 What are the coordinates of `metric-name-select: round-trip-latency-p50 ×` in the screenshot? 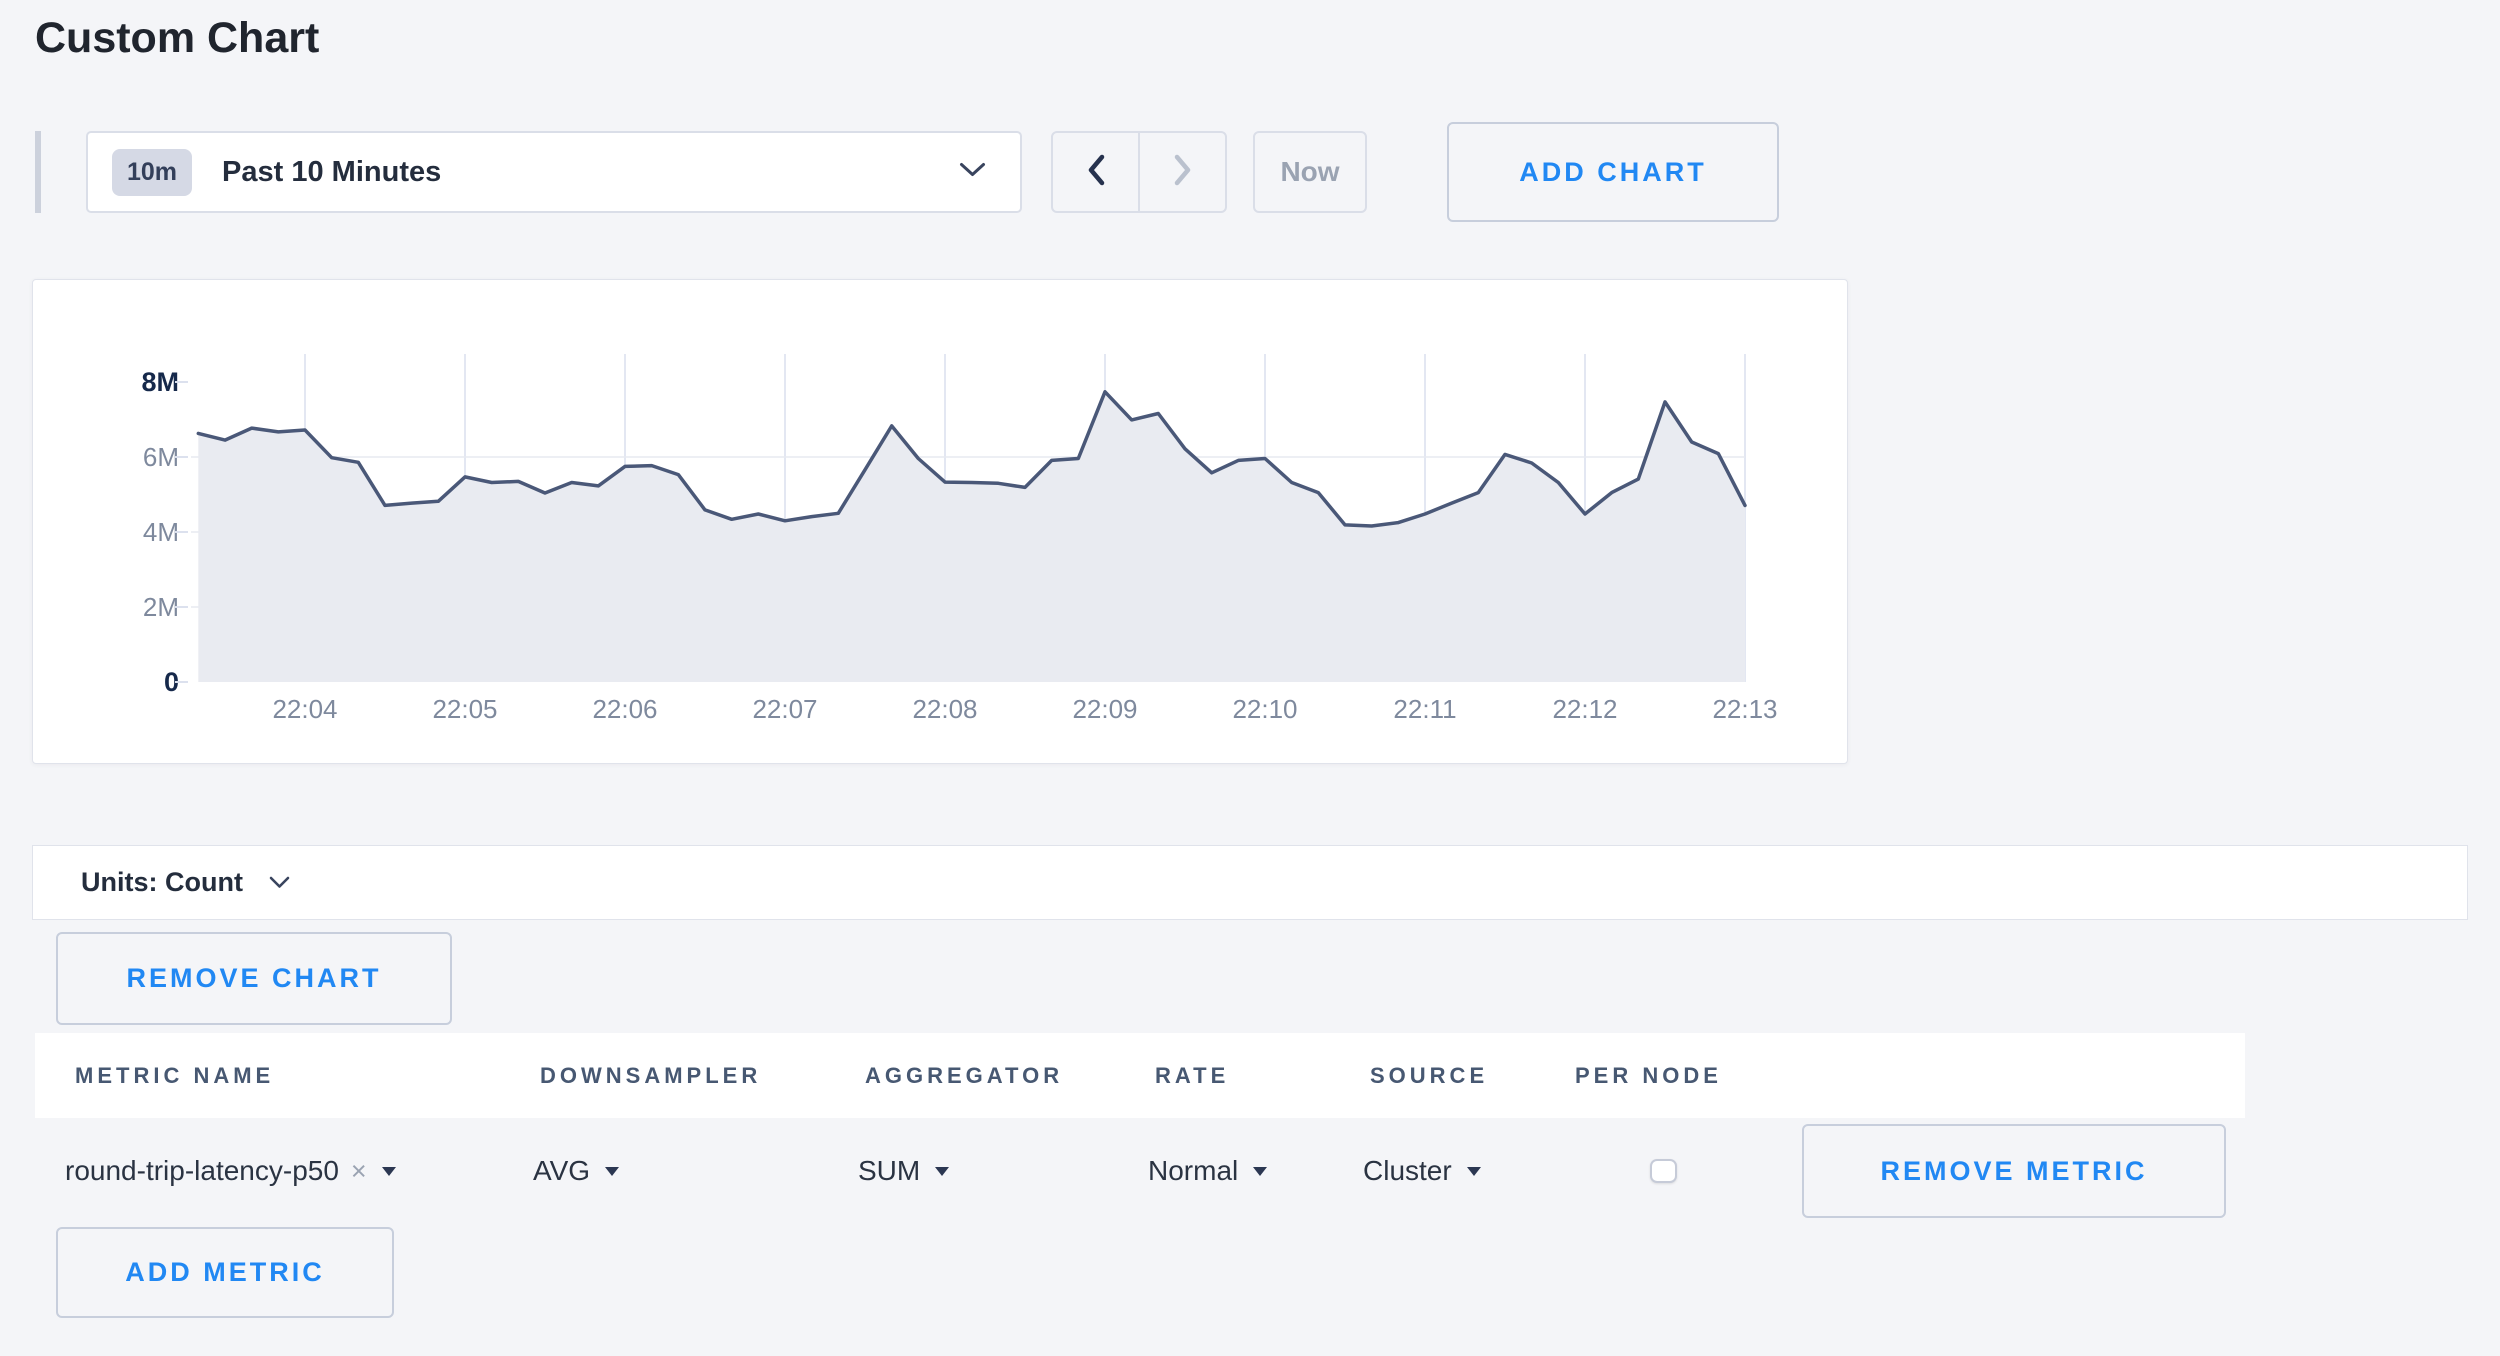 It's located at (230, 1171).